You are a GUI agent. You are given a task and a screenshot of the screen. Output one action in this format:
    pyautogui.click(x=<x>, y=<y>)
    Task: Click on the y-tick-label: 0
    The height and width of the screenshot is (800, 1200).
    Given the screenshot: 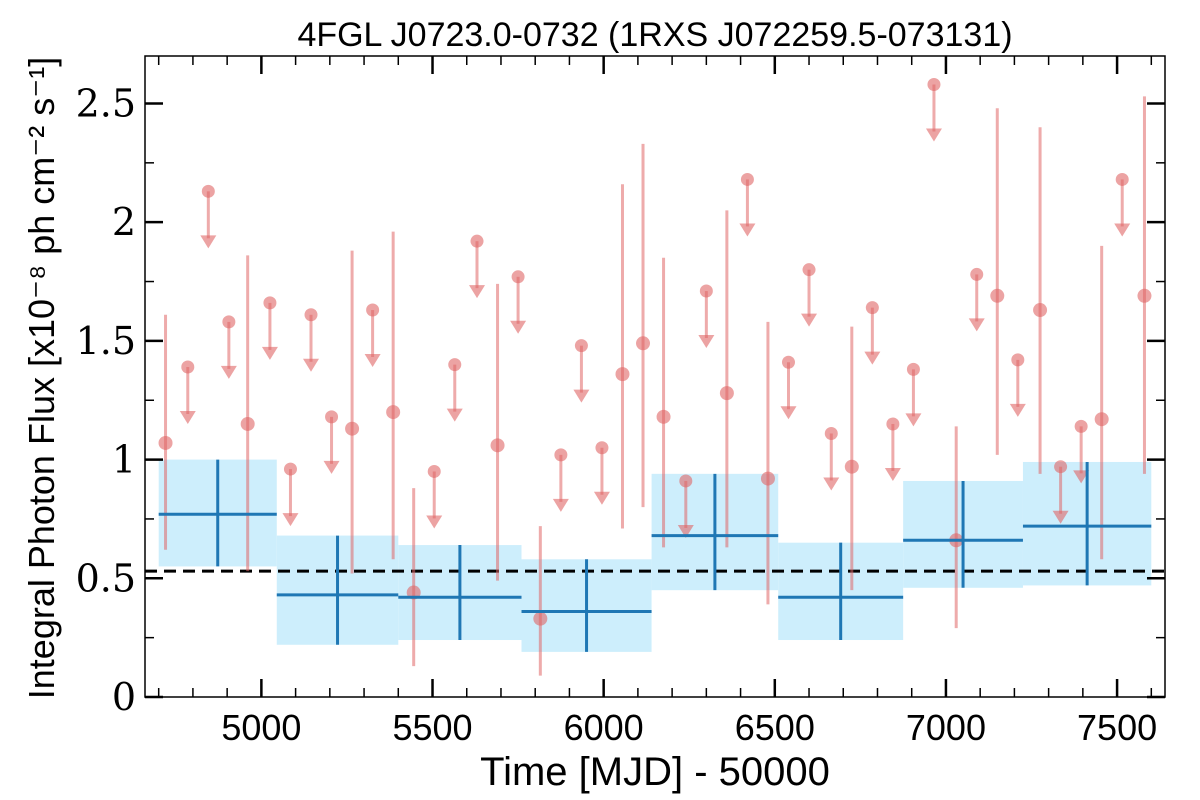 What is the action you would take?
    pyautogui.click(x=124, y=697)
    